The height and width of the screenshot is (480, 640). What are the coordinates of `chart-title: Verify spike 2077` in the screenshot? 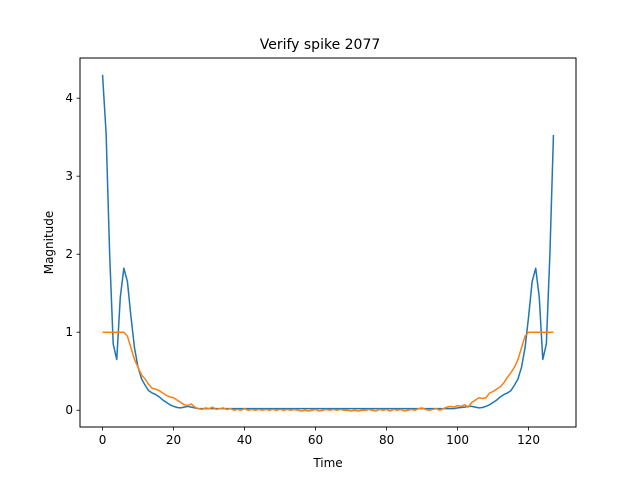 It's located at (320, 45).